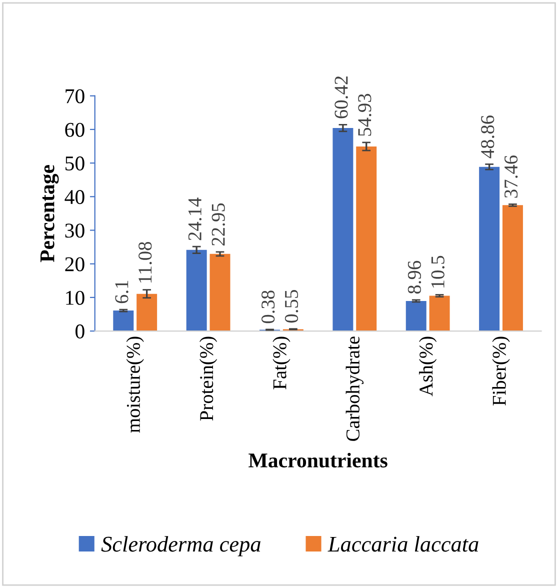 The image size is (558, 588). What do you see at coordinates (74, 129) in the screenshot?
I see `y-tick-label: 60` at bounding box center [74, 129].